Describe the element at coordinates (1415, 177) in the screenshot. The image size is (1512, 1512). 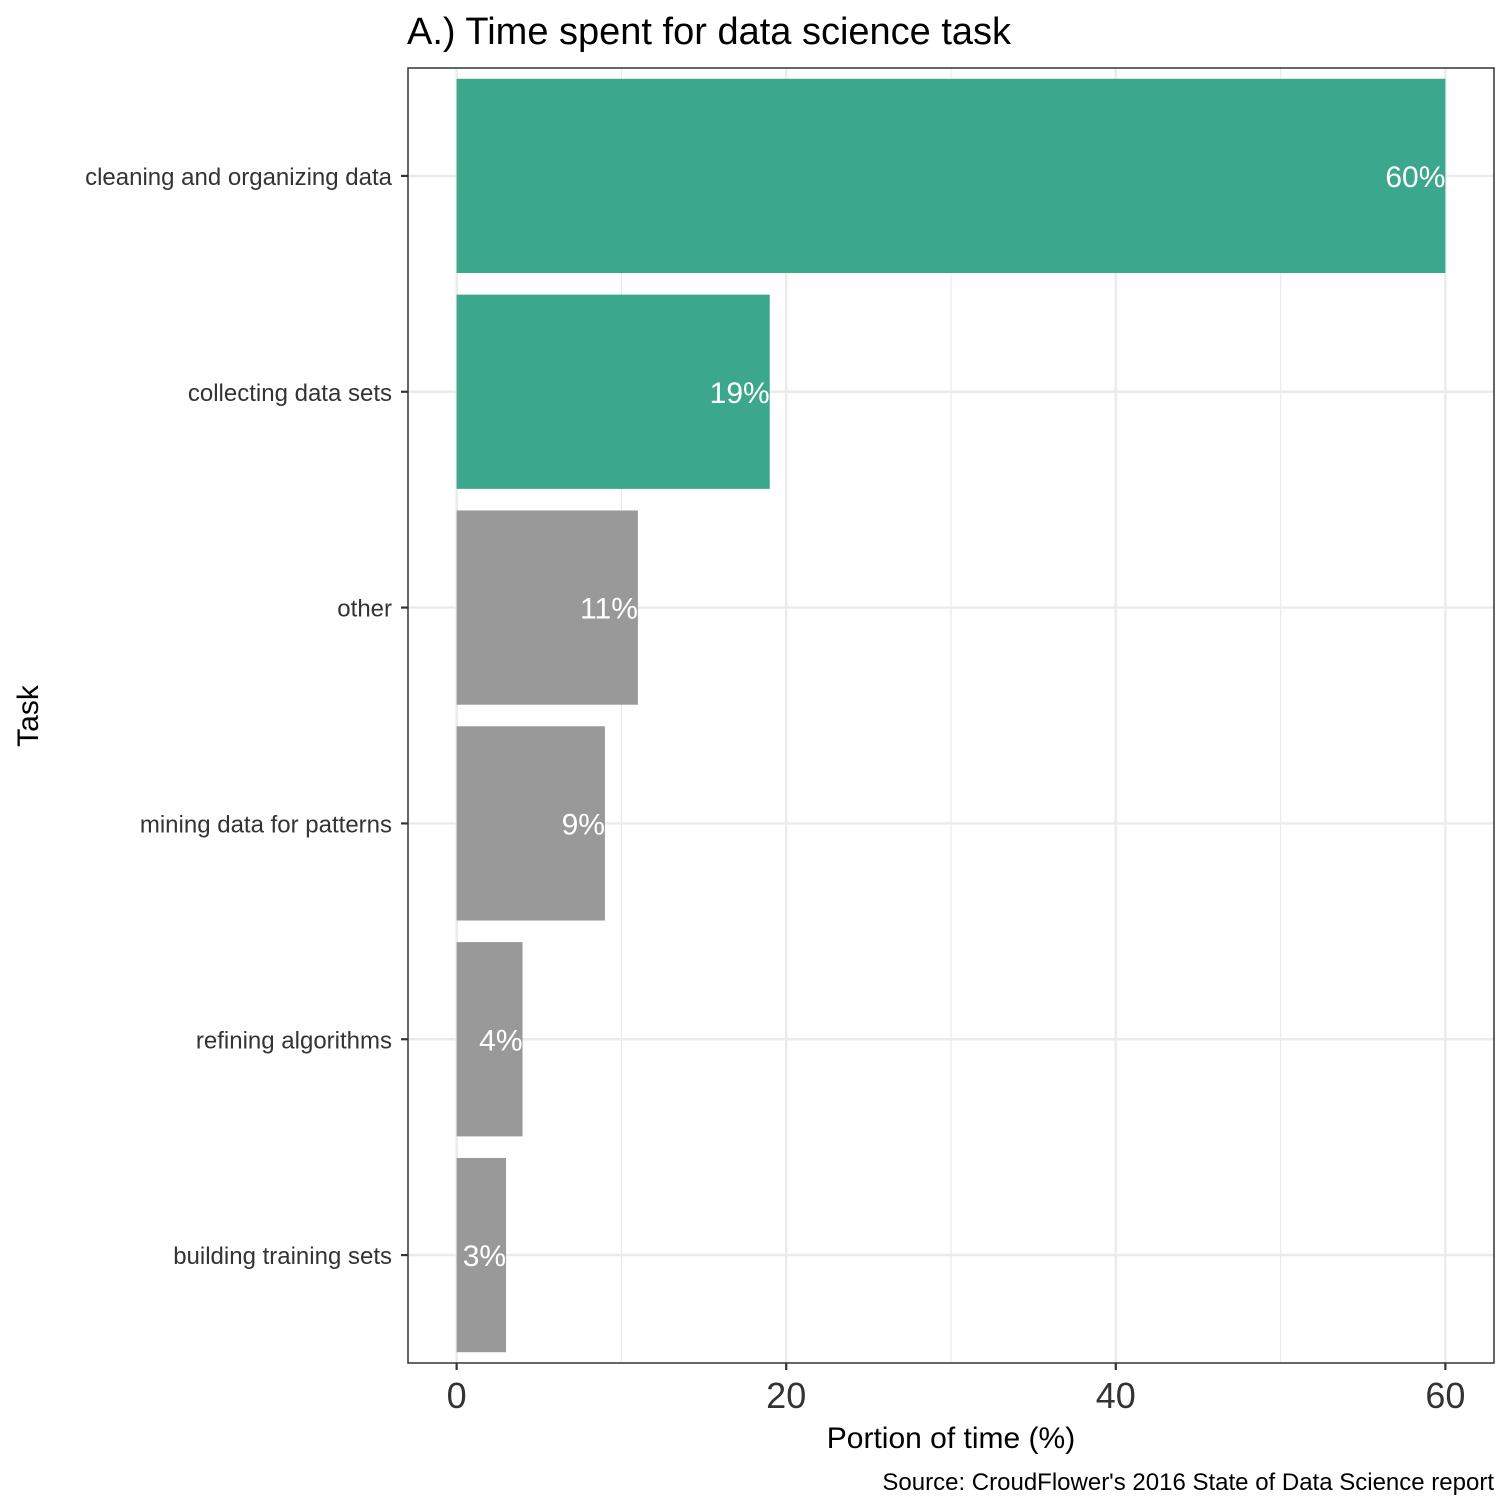
I see `bar-value-label: 60%` at that location.